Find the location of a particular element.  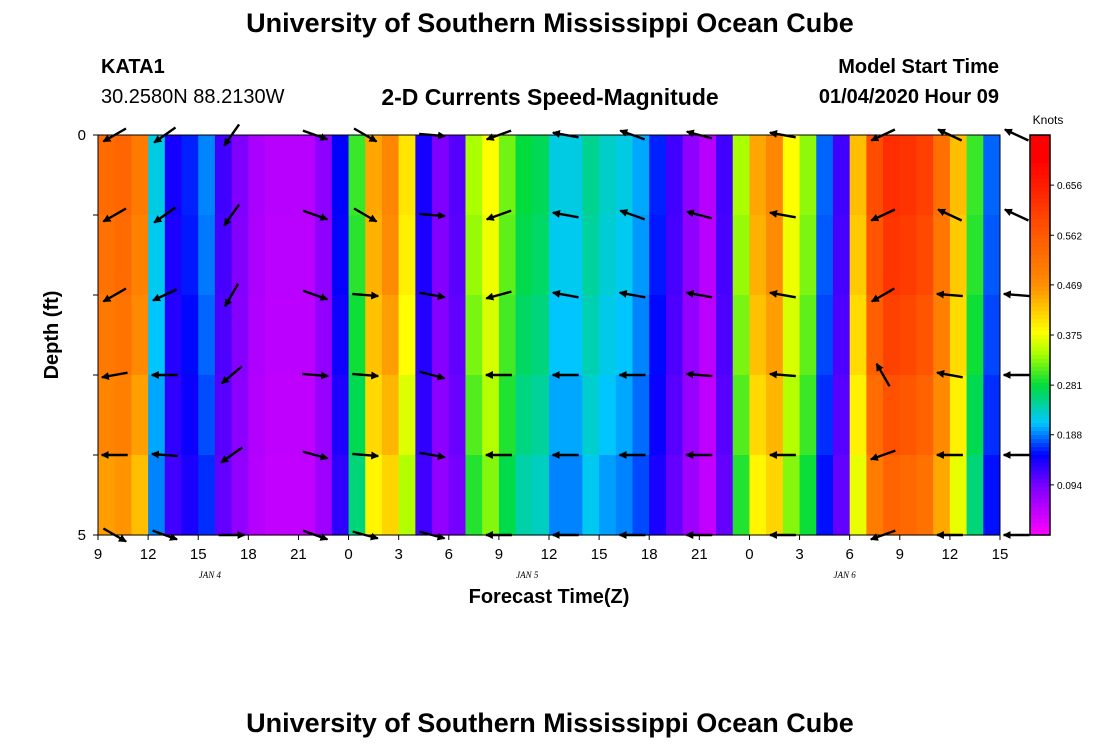

x-tick-label: 6 is located at coordinates (849, 554).